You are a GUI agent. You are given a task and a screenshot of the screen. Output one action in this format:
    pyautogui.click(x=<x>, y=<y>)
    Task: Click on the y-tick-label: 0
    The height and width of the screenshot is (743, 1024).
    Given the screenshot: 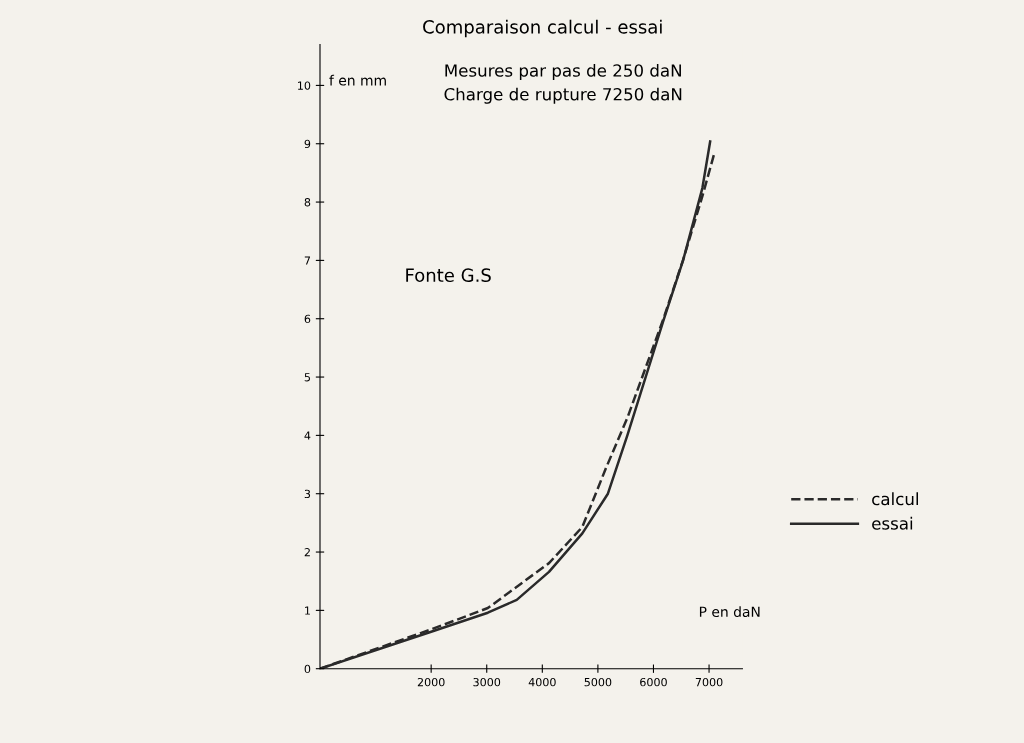 What is the action you would take?
    pyautogui.click(x=307, y=669)
    